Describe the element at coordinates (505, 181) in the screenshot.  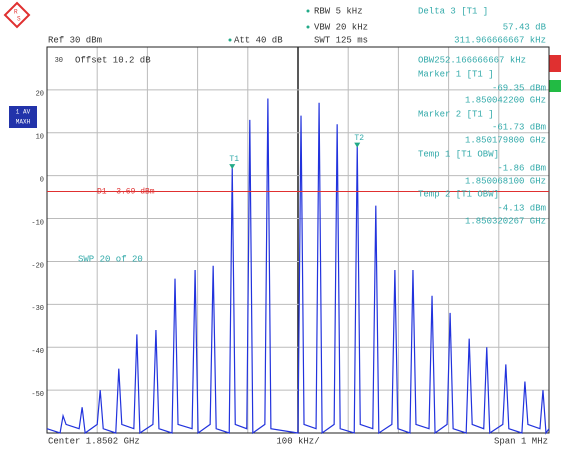
I see `temp1-freq: 1.850068100 GHz` at that location.